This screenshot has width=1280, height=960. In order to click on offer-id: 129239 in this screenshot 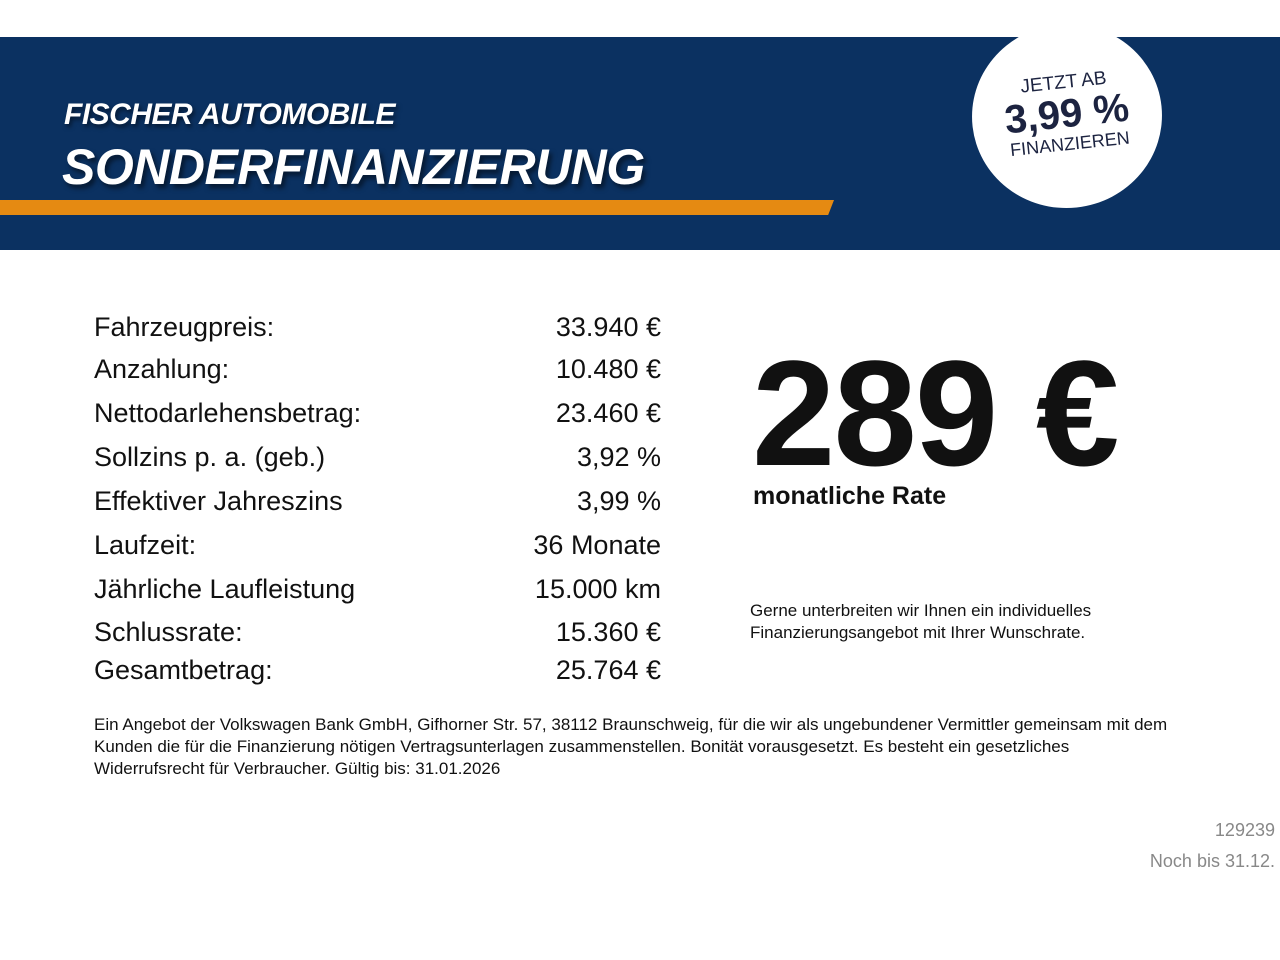, I will do `click(1244, 830)`.